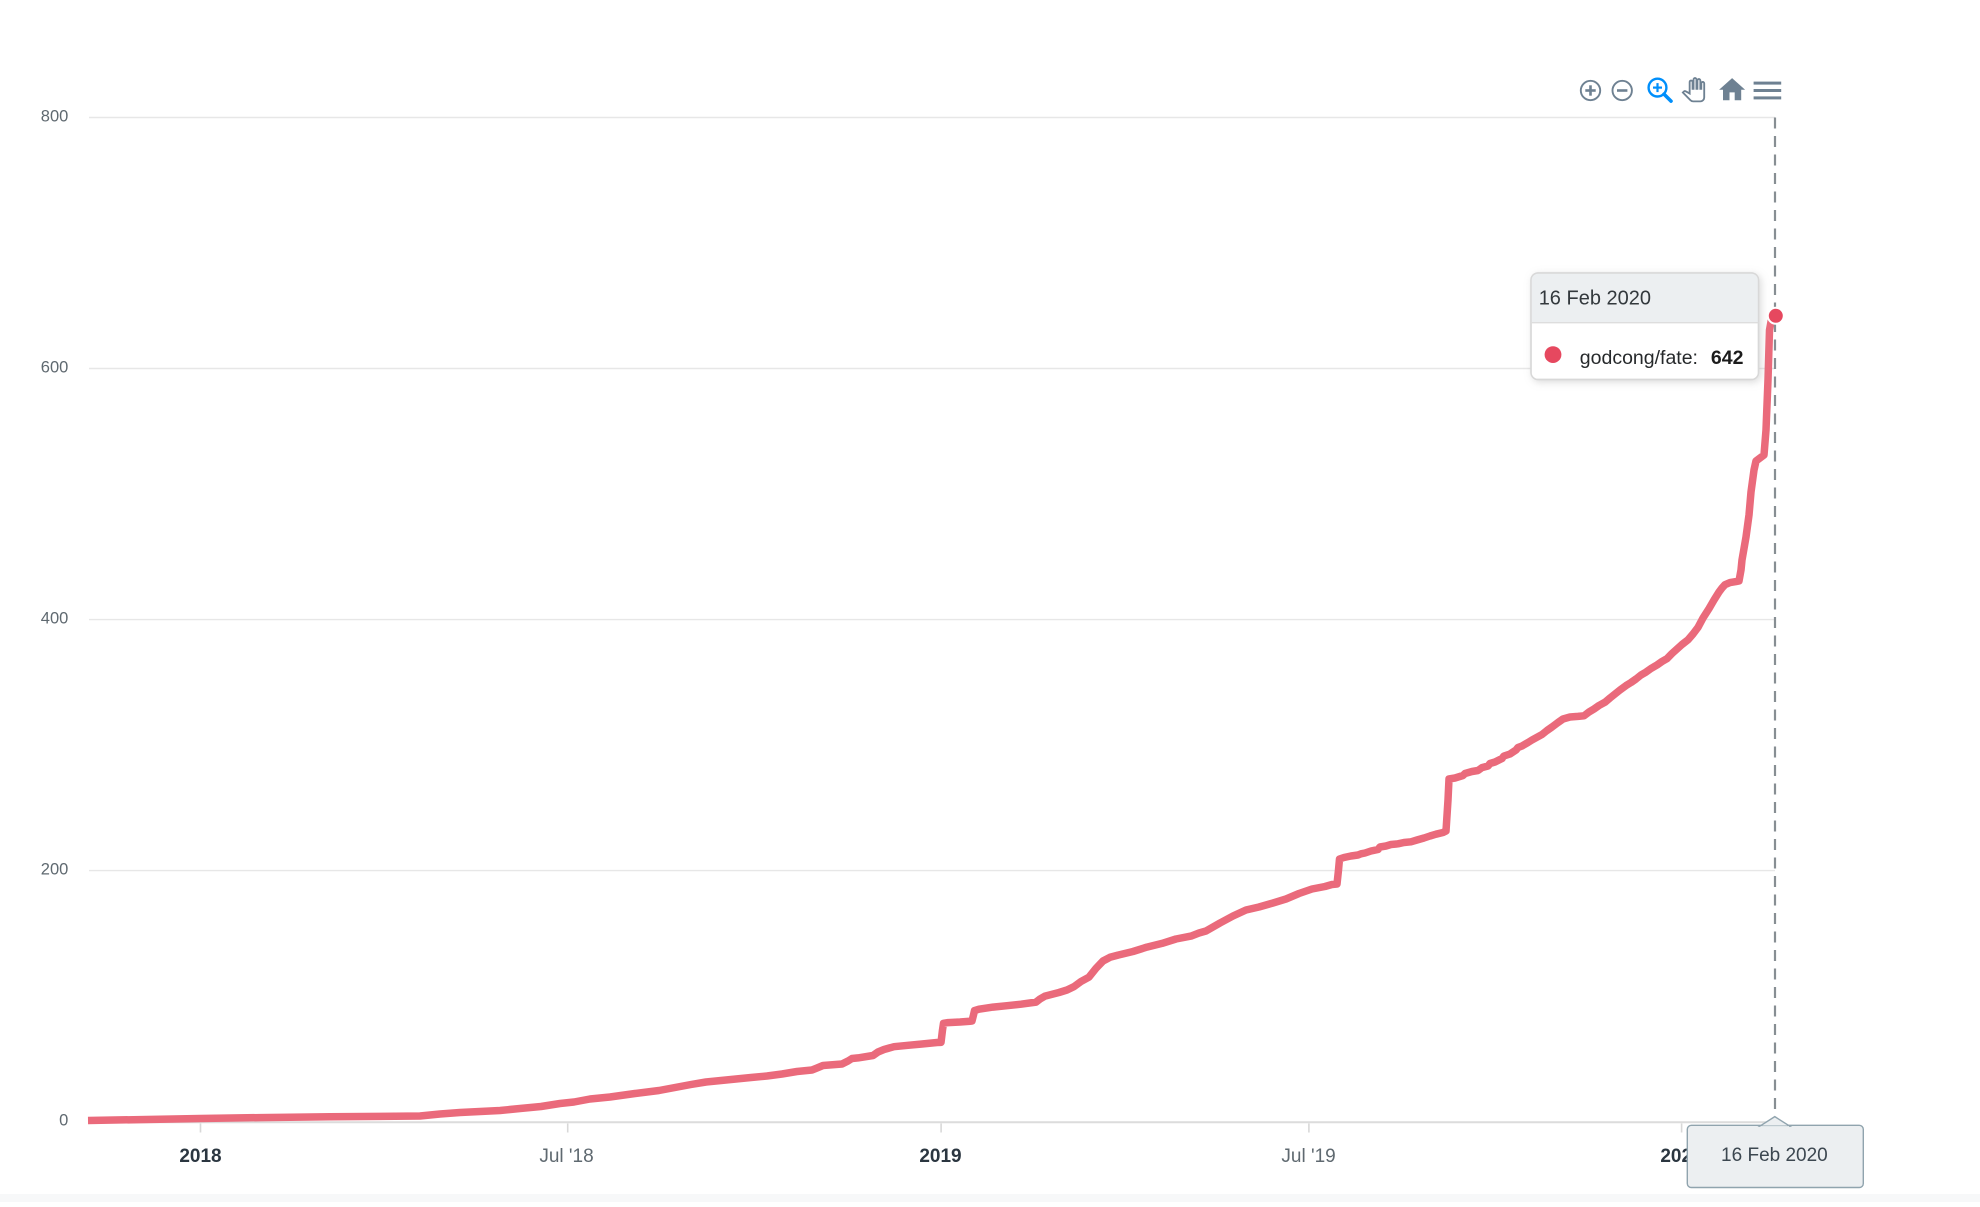 This screenshot has width=1980, height=1207. What do you see at coordinates (566, 1156) in the screenshot?
I see `svg-text: Jul '18` at bounding box center [566, 1156].